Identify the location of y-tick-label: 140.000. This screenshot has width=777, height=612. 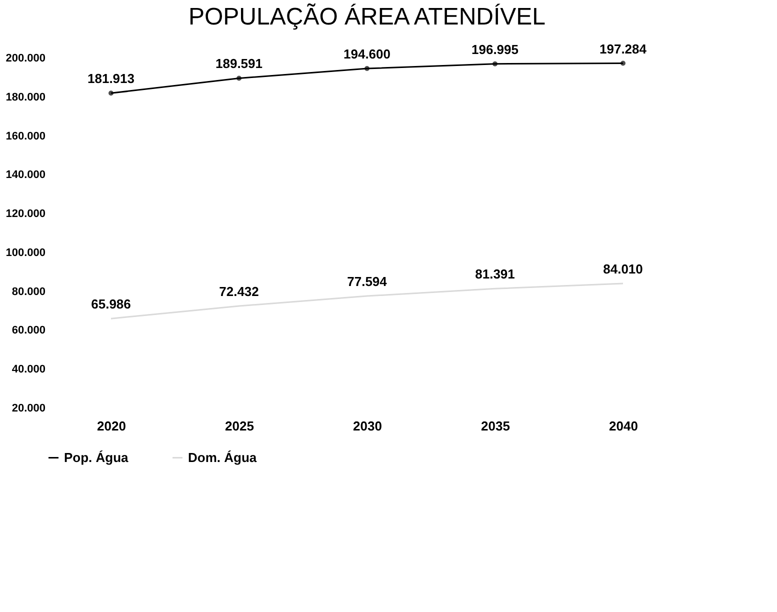
(26, 175).